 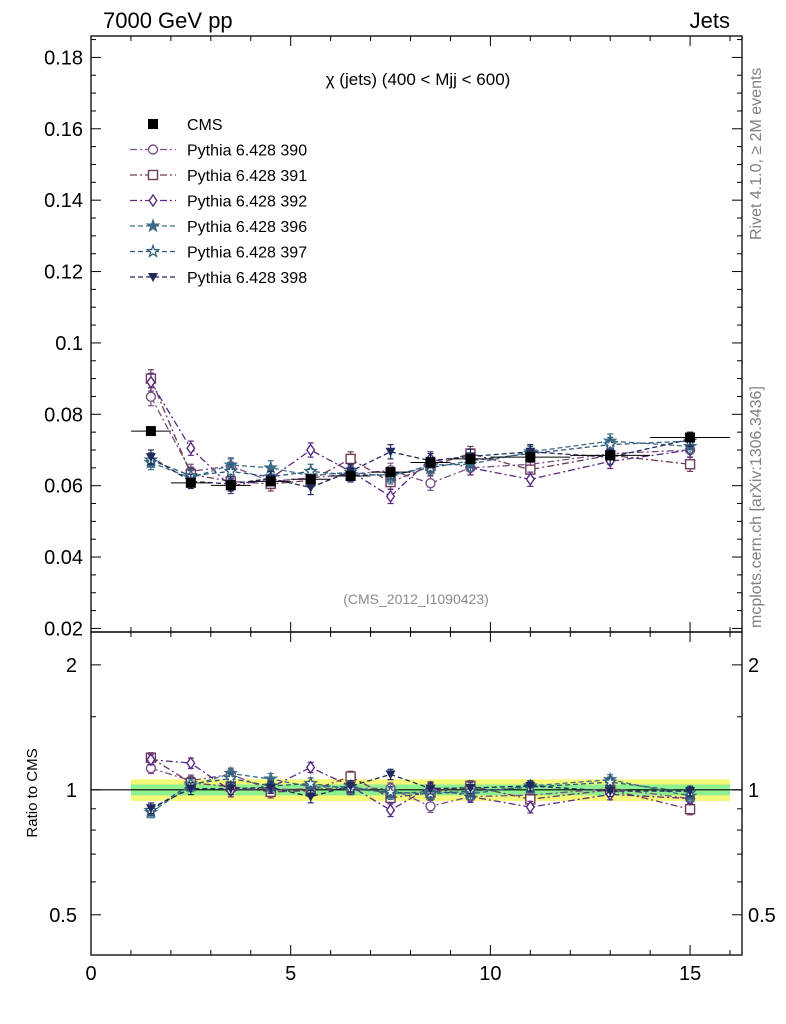 What do you see at coordinates (205, 125) in the screenshot?
I see `legend-label-cms: CMS` at bounding box center [205, 125].